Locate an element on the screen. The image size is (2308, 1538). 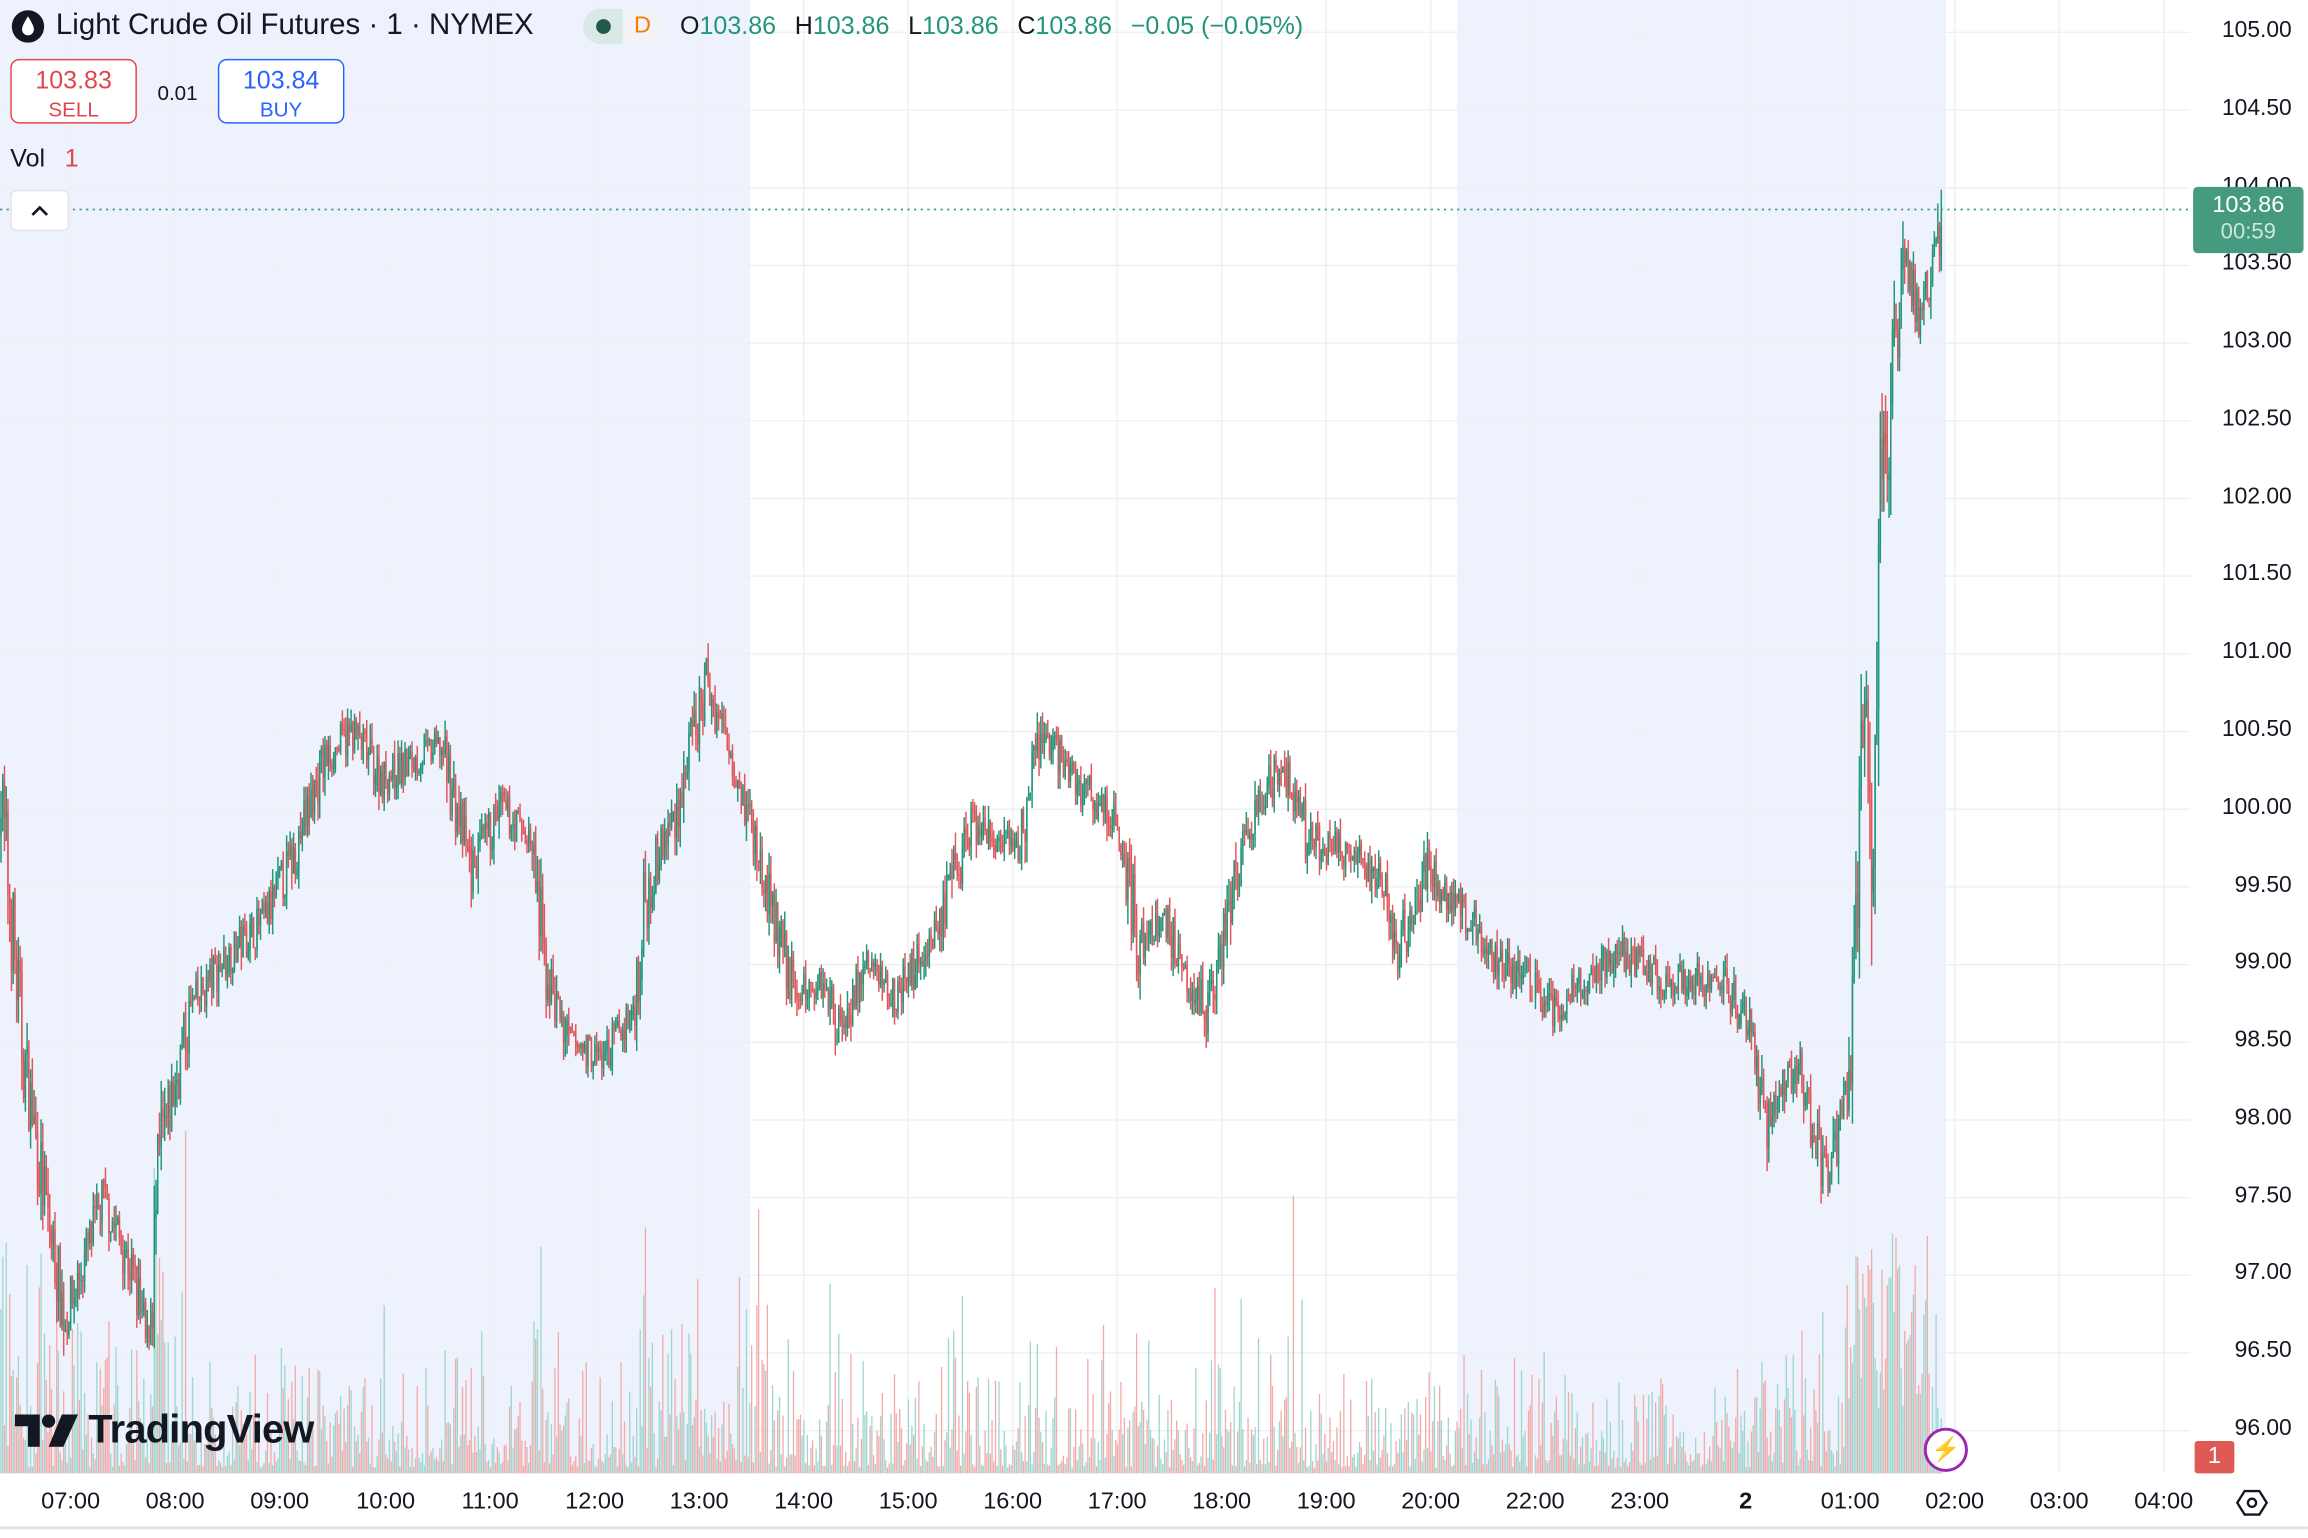
tradingview-logo: TradingView is located at coordinates (164, 1430).